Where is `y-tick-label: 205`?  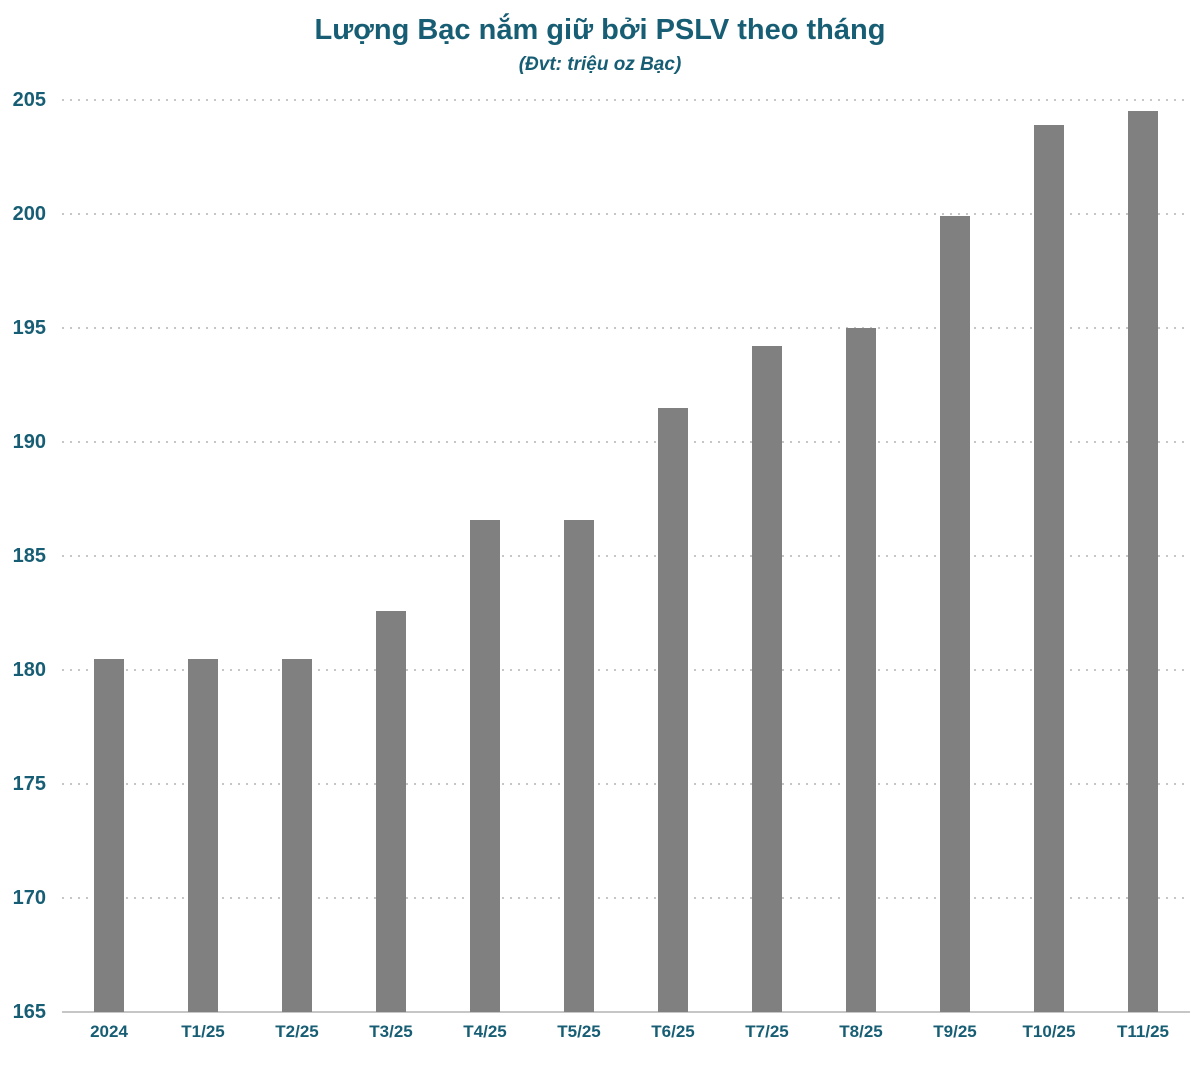 y-tick-label: 205 is located at coordinates (29, 100).